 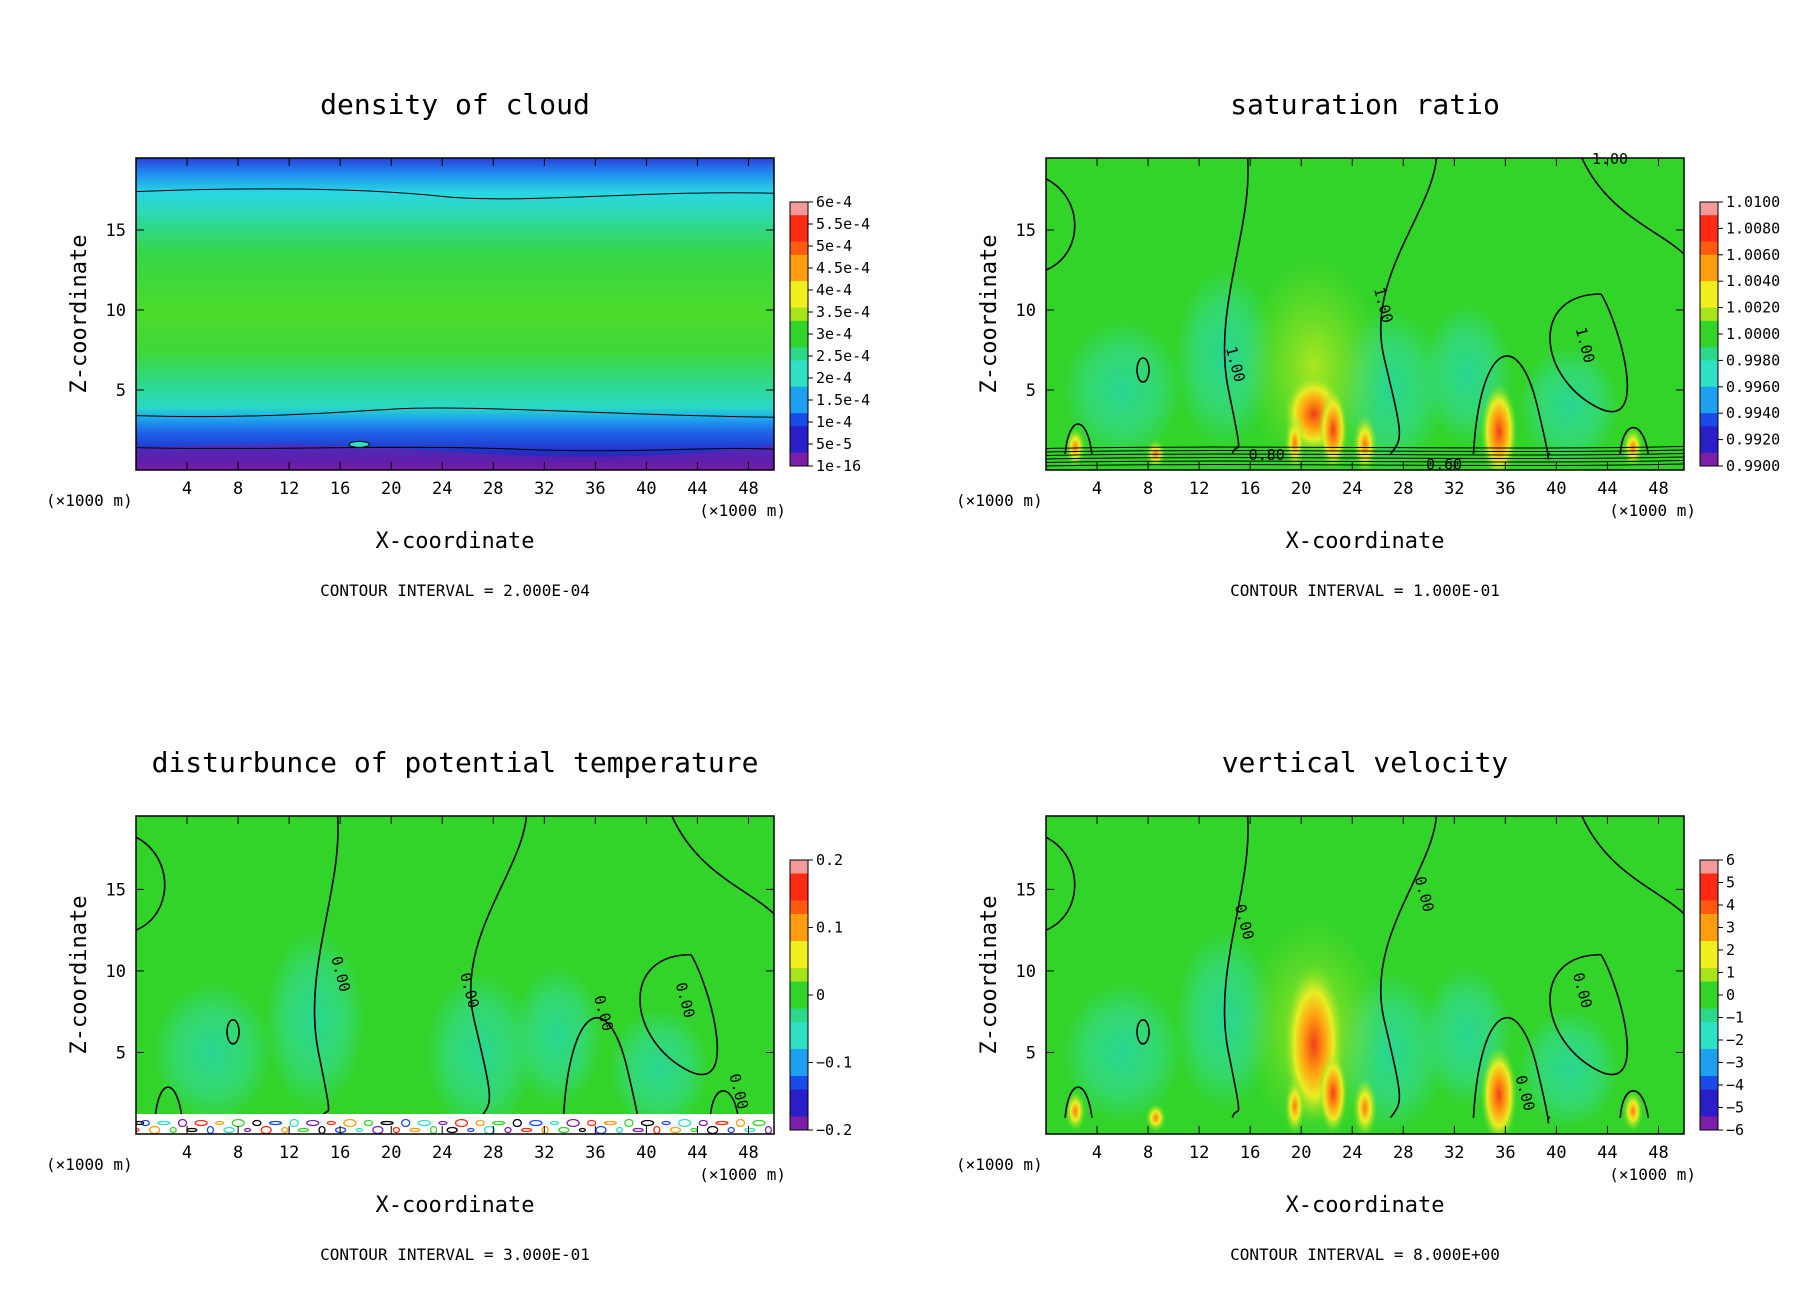 What do you see at coordinates (455, 457) in the screenshot?
I see `purple-band` at bounding box center [455, 457].